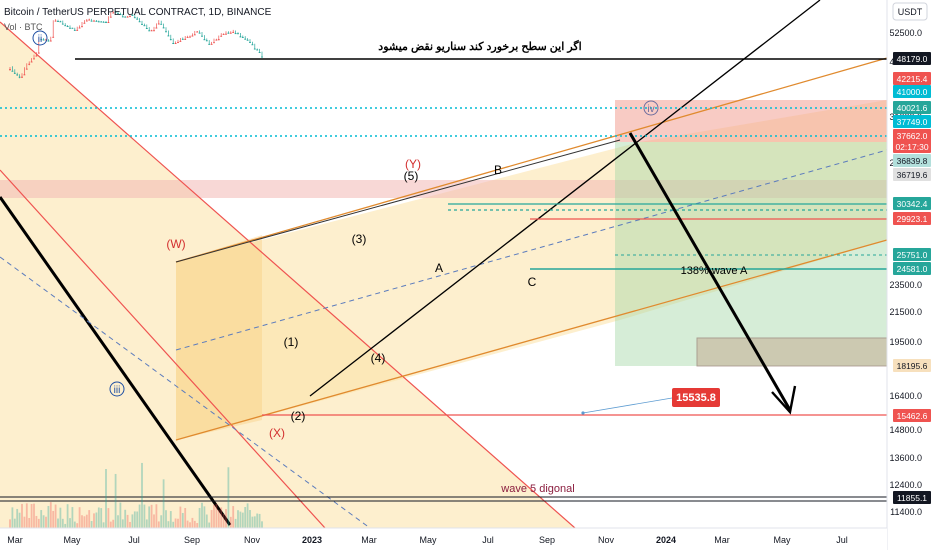  What do you see at coordinates (784, 400) in the screenshot?
I see `projection-arrowhead` at bounding box center [784, 400].